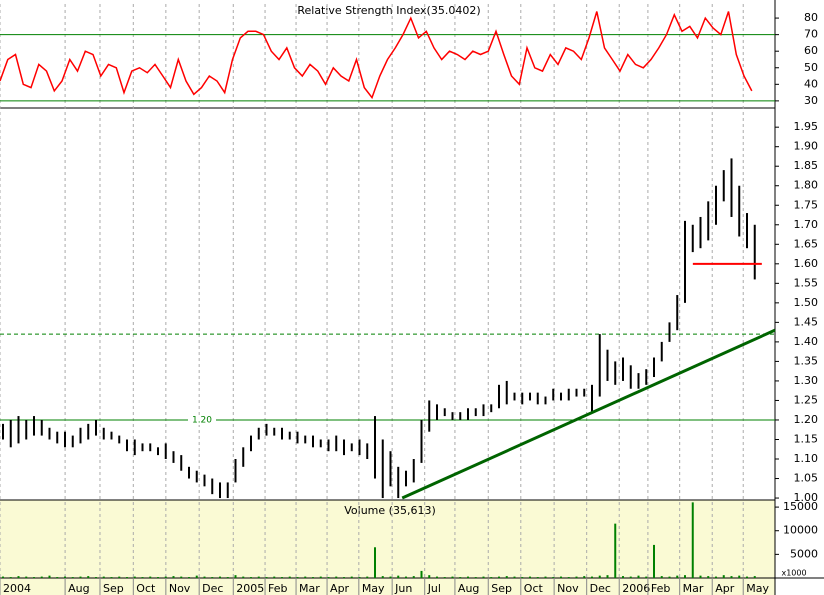  What do you see at coordinates (806, 302) in the screenshot?
I see `y-tick-label: 1.50` at bounding box center [806, 302].